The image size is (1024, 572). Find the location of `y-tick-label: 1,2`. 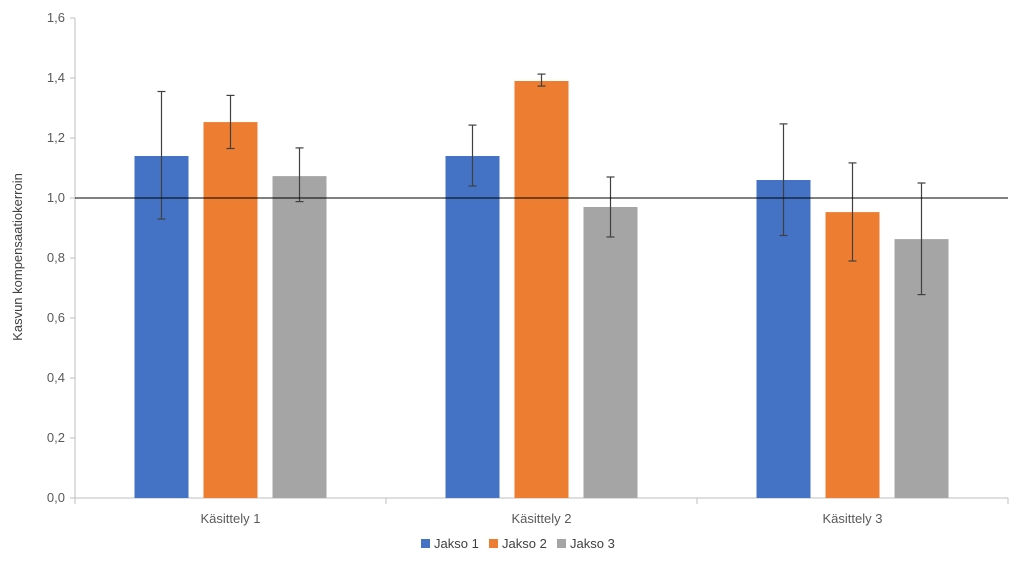

y-tick-label: 1,2 is located at coordinates (56, 137).